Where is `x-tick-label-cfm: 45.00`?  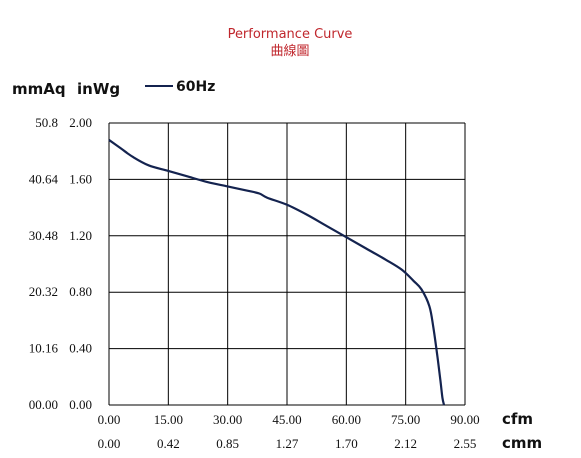 x-tick-label-cfm: 45.00 is located at coordinates (286, 419).